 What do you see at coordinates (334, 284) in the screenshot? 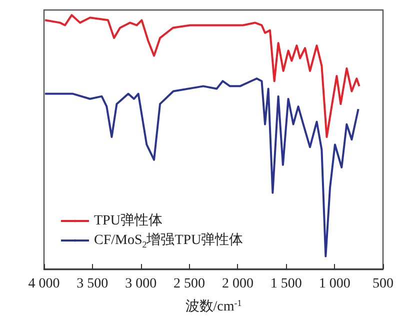
I see `x-tick-label: 1 000` at bounding box center [334, 284].